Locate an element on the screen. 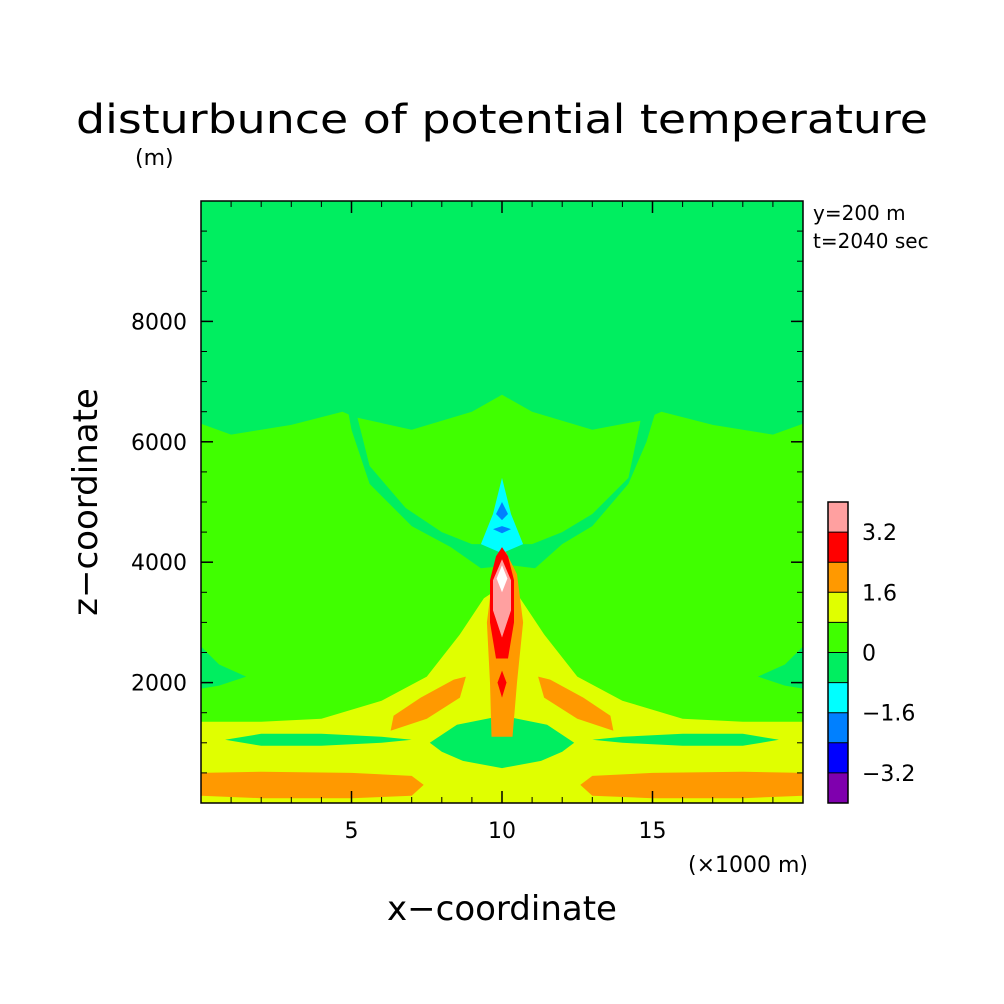 This screenshot has height=1004, width=1004. x-unit-label: (×1000 m) is located at coordinates (748, 865).